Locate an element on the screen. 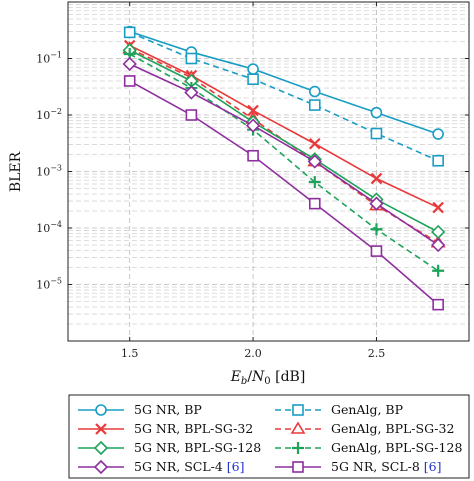  y-tick-label: 10⁻² is located at coordinates (49, 114).